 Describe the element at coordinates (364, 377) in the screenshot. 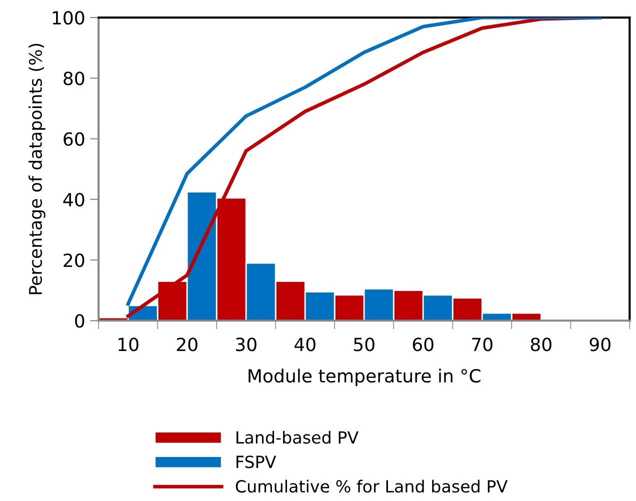

I see `x-axis-title: Module temperature in °C` at that location.